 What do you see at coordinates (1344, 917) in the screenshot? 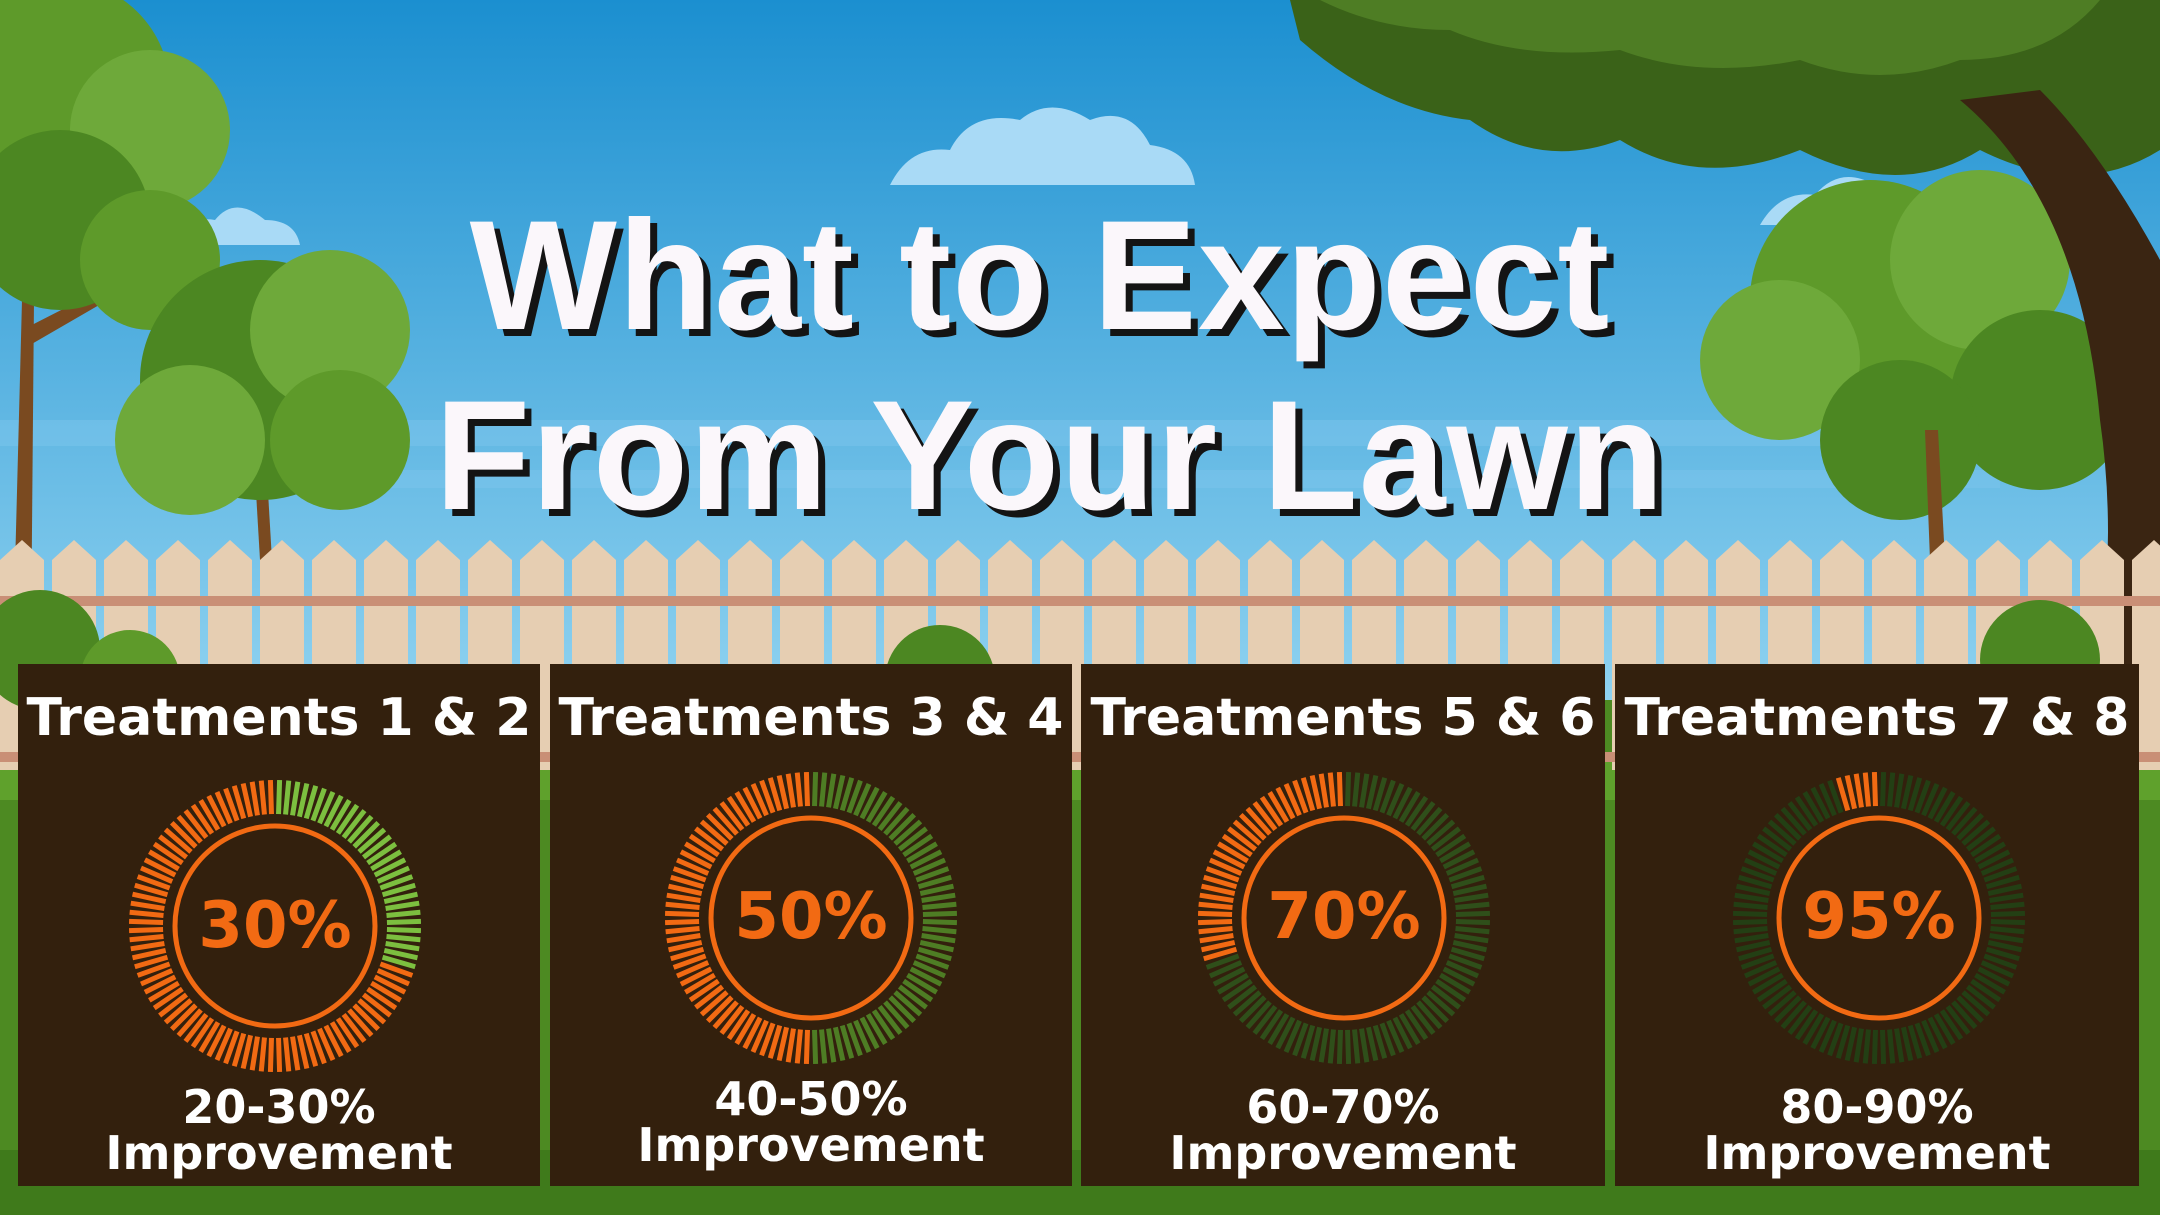
I see `percent-label: 70%` at bounding box center [1344, 917].